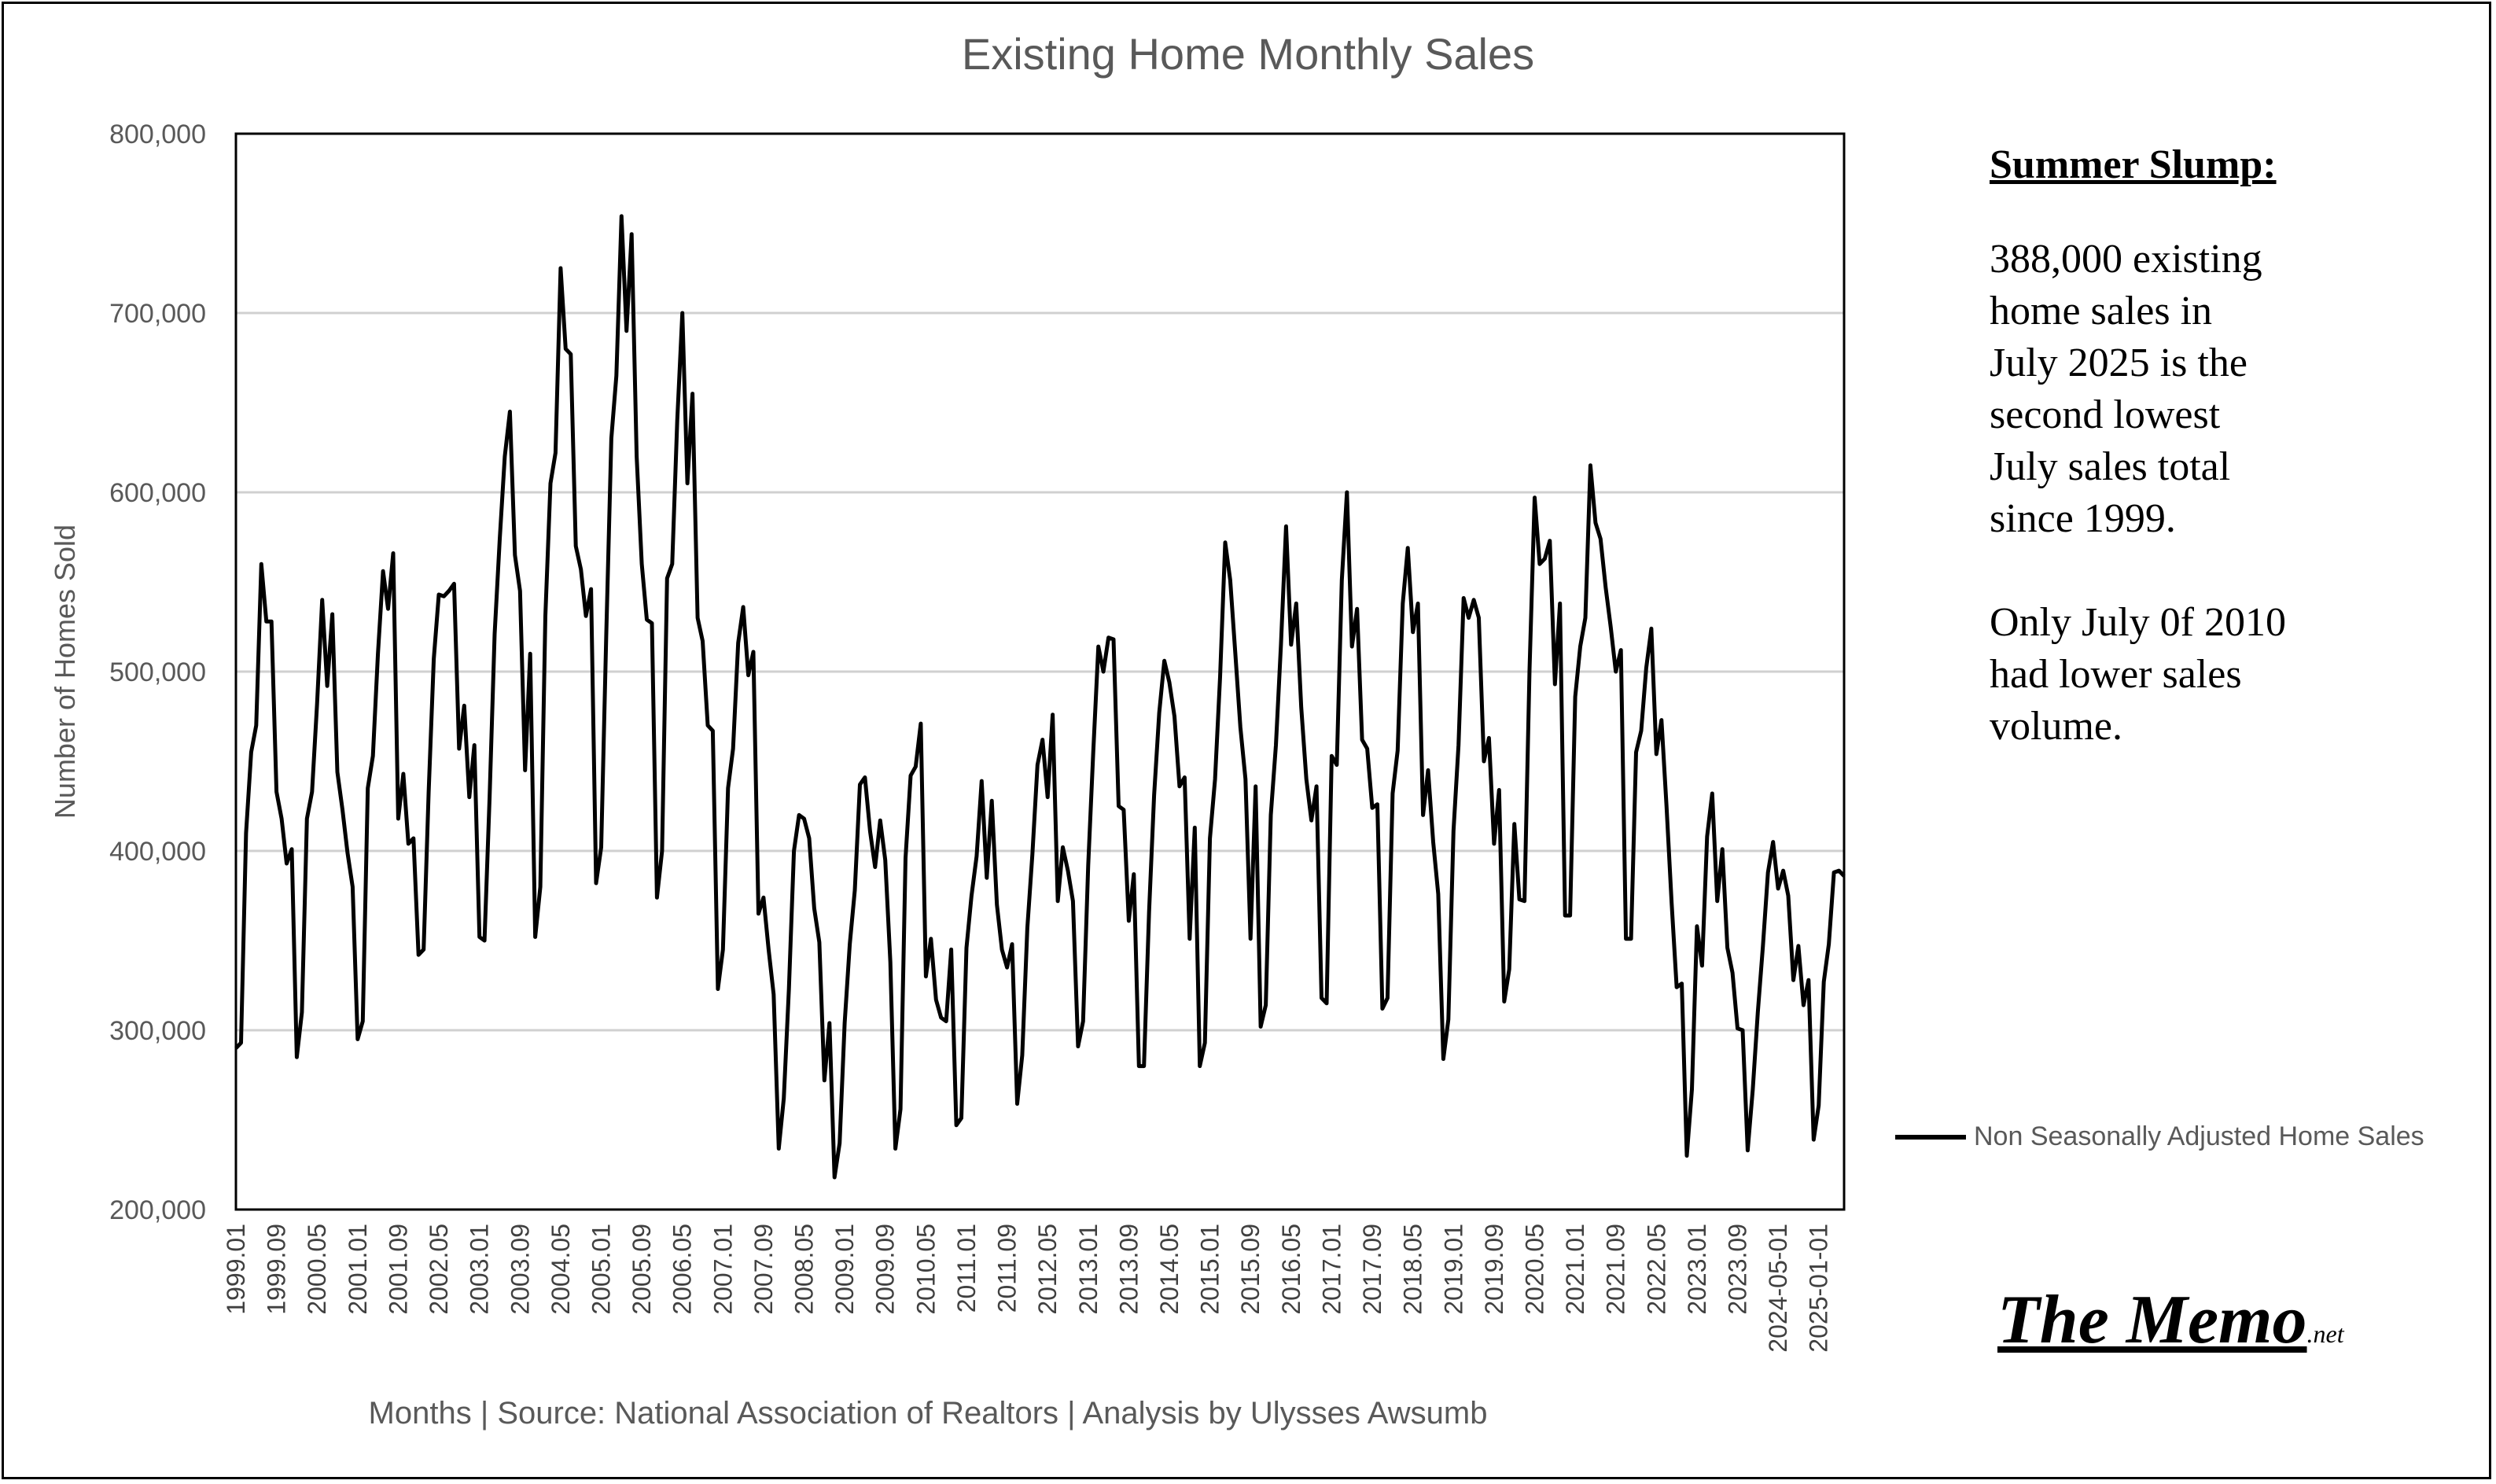 The image size is (2496, 1484). What do you see at coordinates (2325, 1334) in the screenshot?
I see `logo-suffix-text: .net` at bounding box center [2325, 1334].